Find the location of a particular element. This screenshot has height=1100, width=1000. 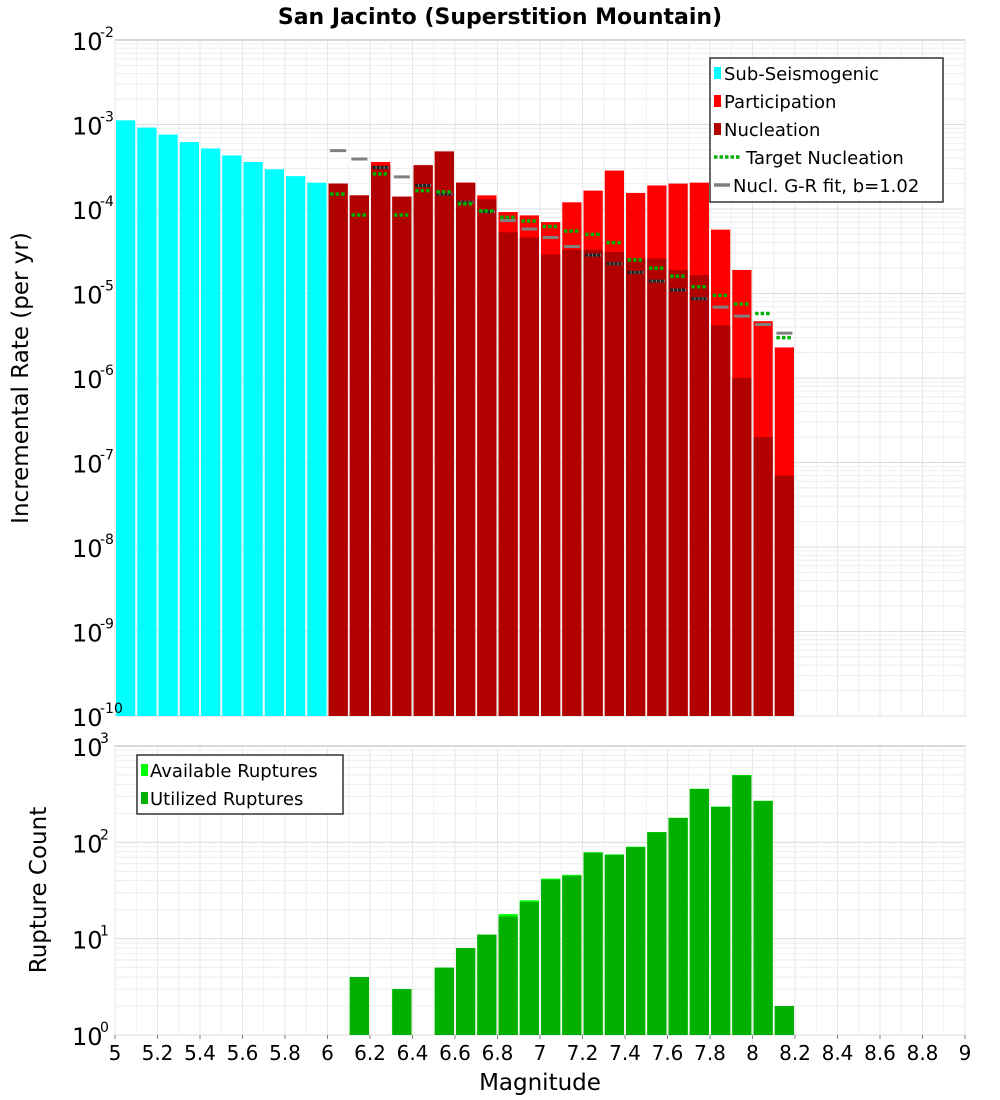

x-tick-label: 6.4 is located at coordinates (413, 1053).